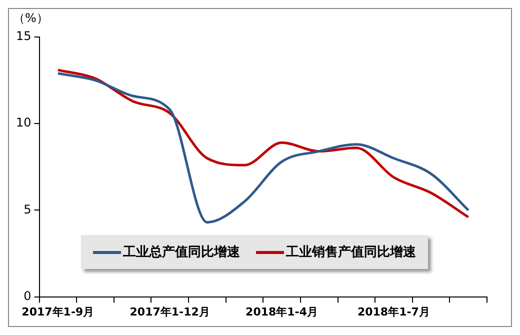 Image resolution: width=520 pixels, height=335 pixels. Describe the element at coordinates (351, 252) in the screenshot. I see `legend-label: 工业销售产值同比增速` at that location.